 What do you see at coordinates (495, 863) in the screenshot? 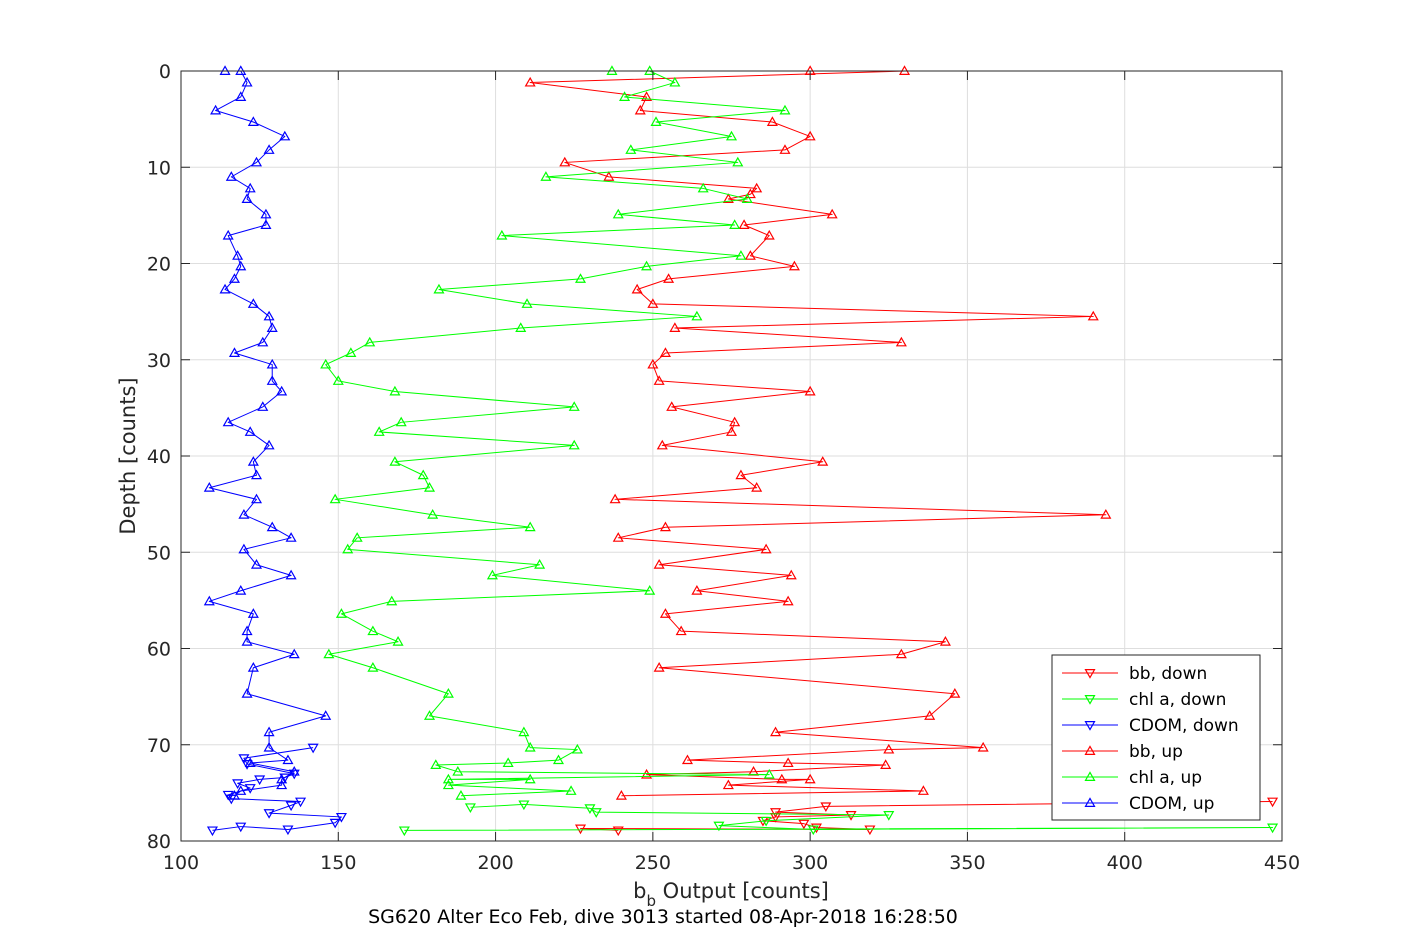
I see `x-tick-label: 200` at bounding box center [495, 863].